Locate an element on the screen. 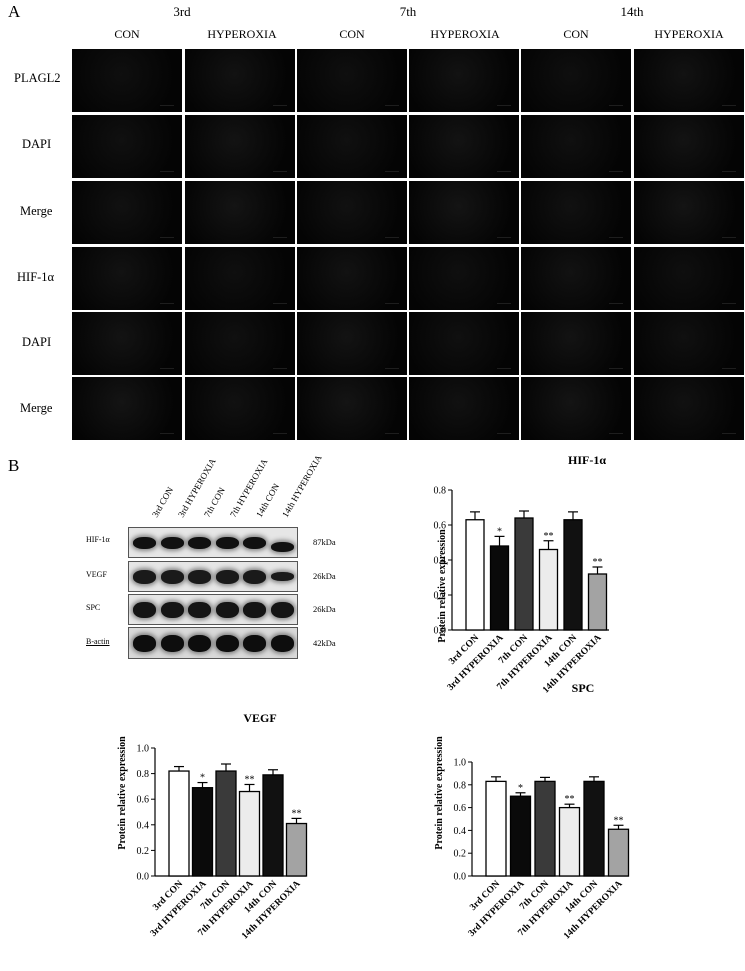 The height and width of the screenshot is (971, 745). y-tick-label: 1.0 is located at coordinates (143, 749).